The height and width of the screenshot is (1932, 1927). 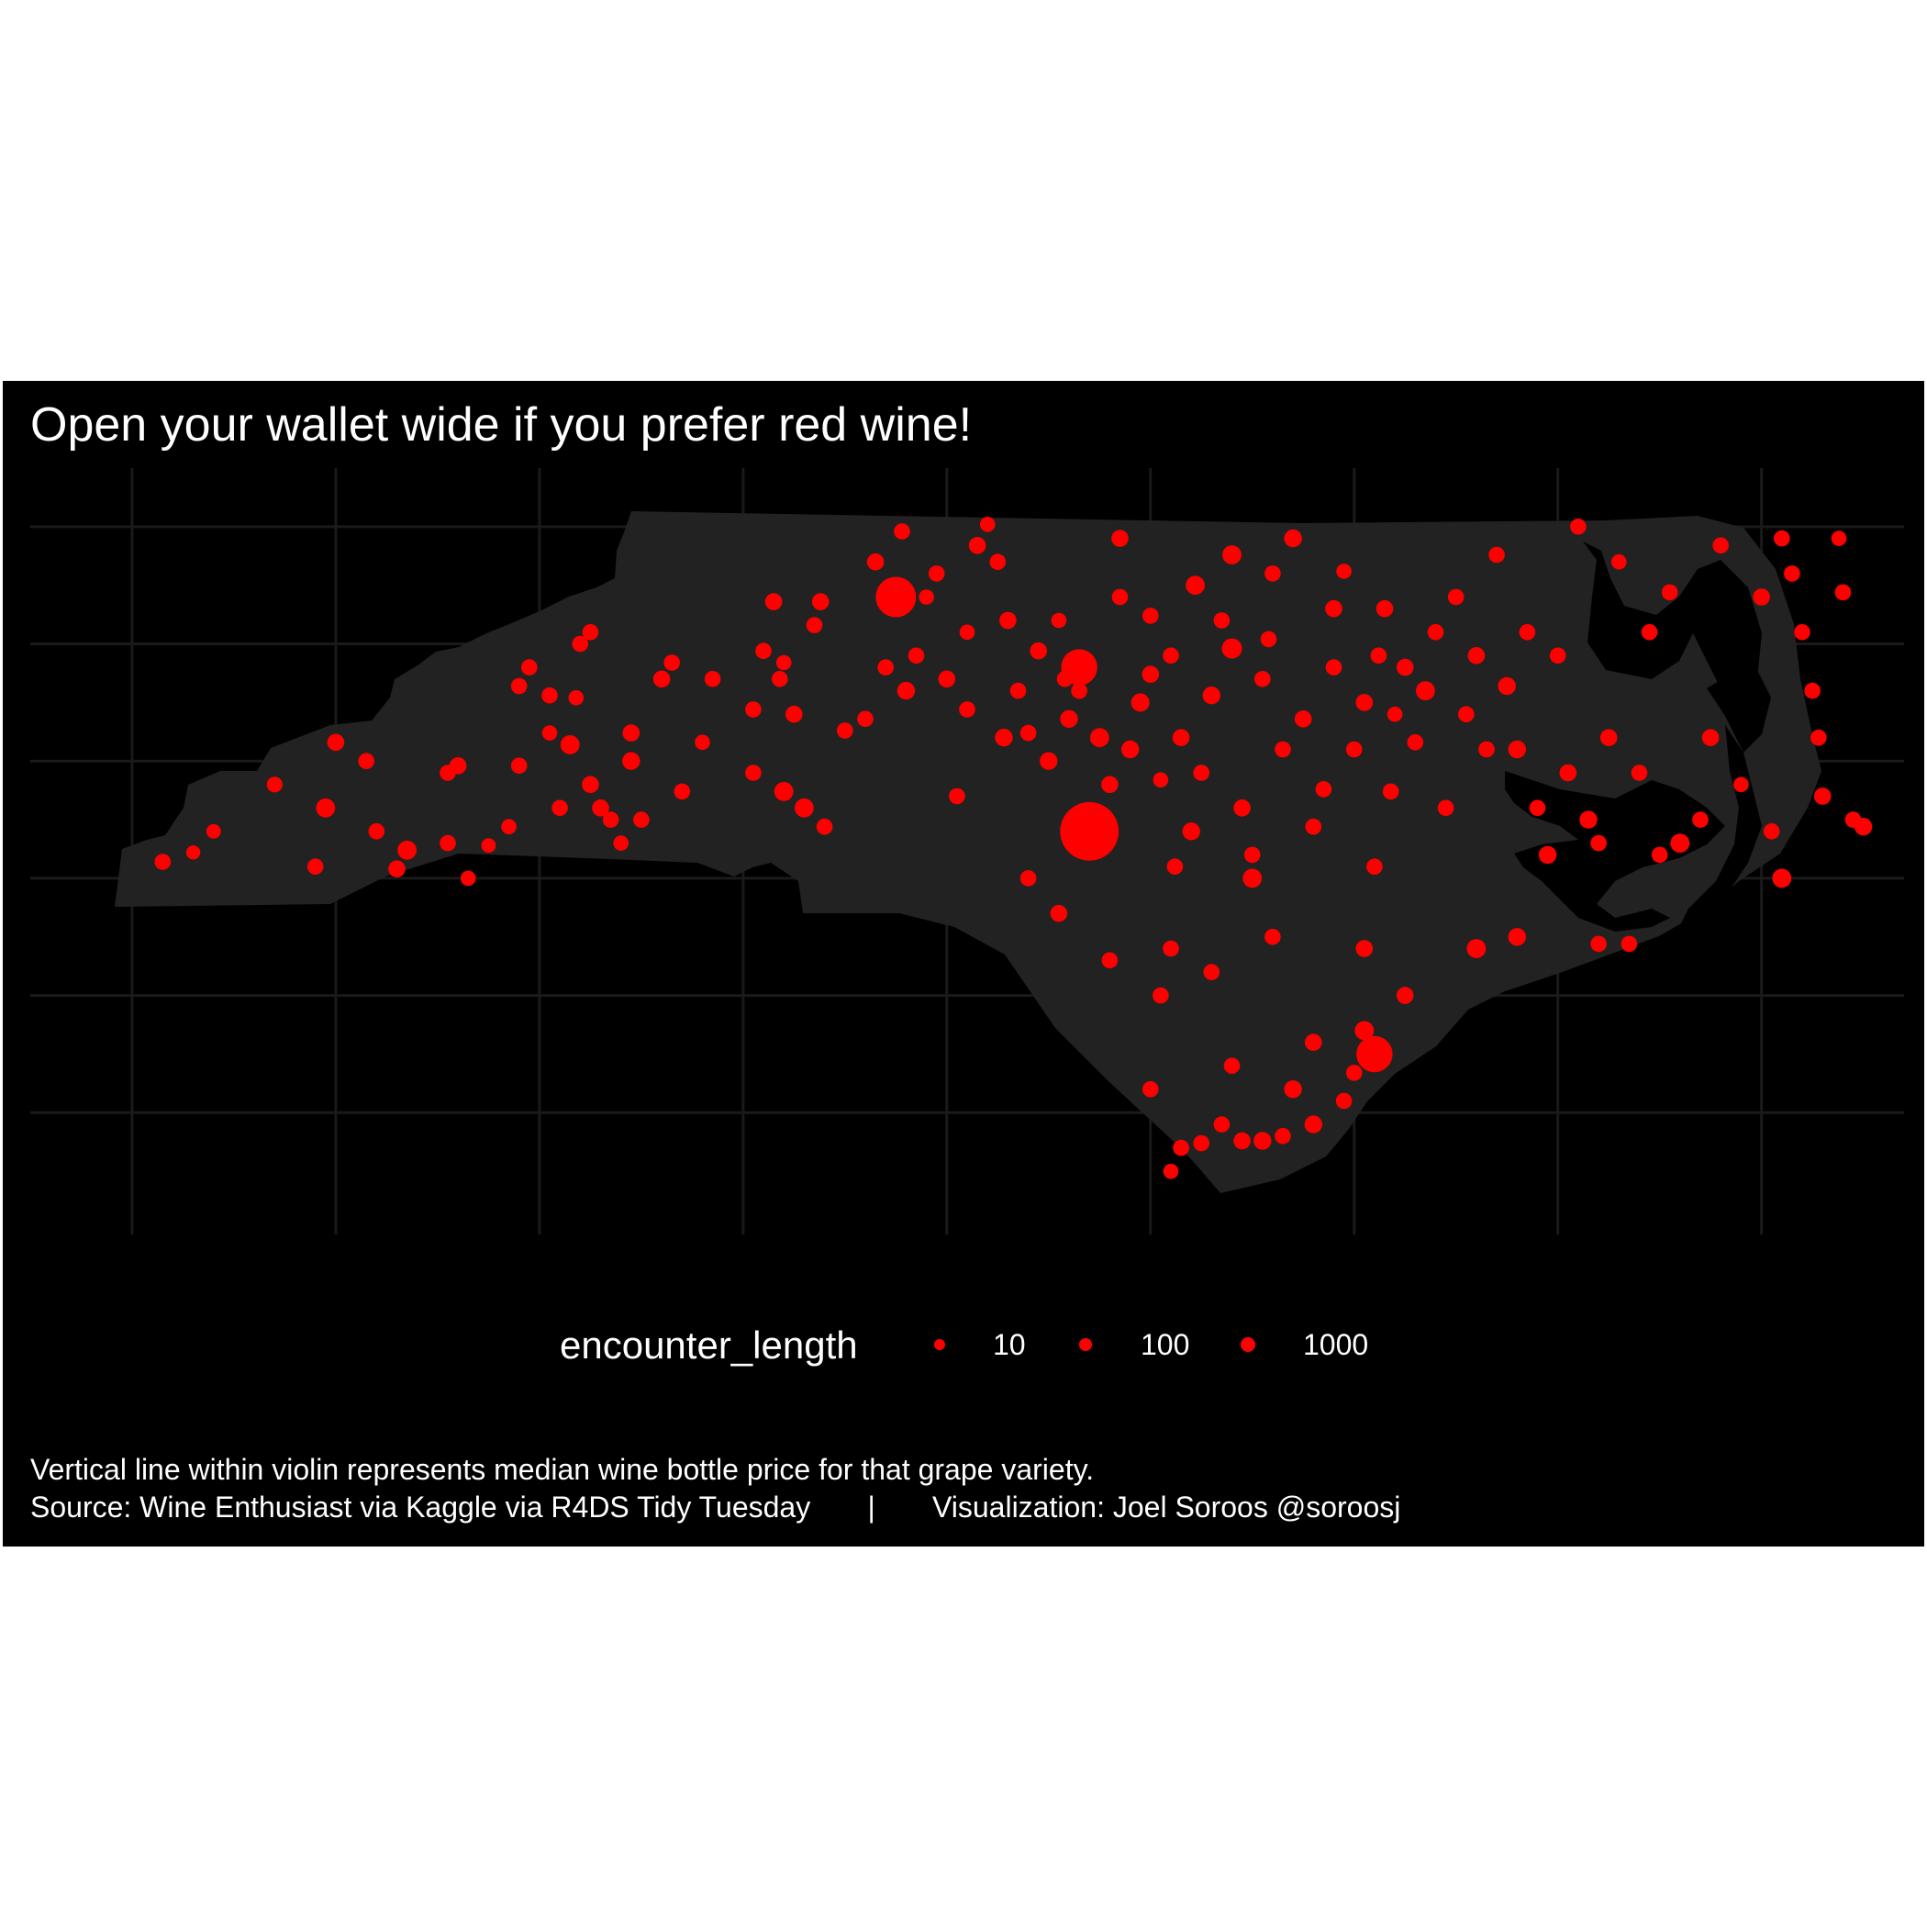 I want to click on legend-label-10: 10, so click(x=1009, y=1344).